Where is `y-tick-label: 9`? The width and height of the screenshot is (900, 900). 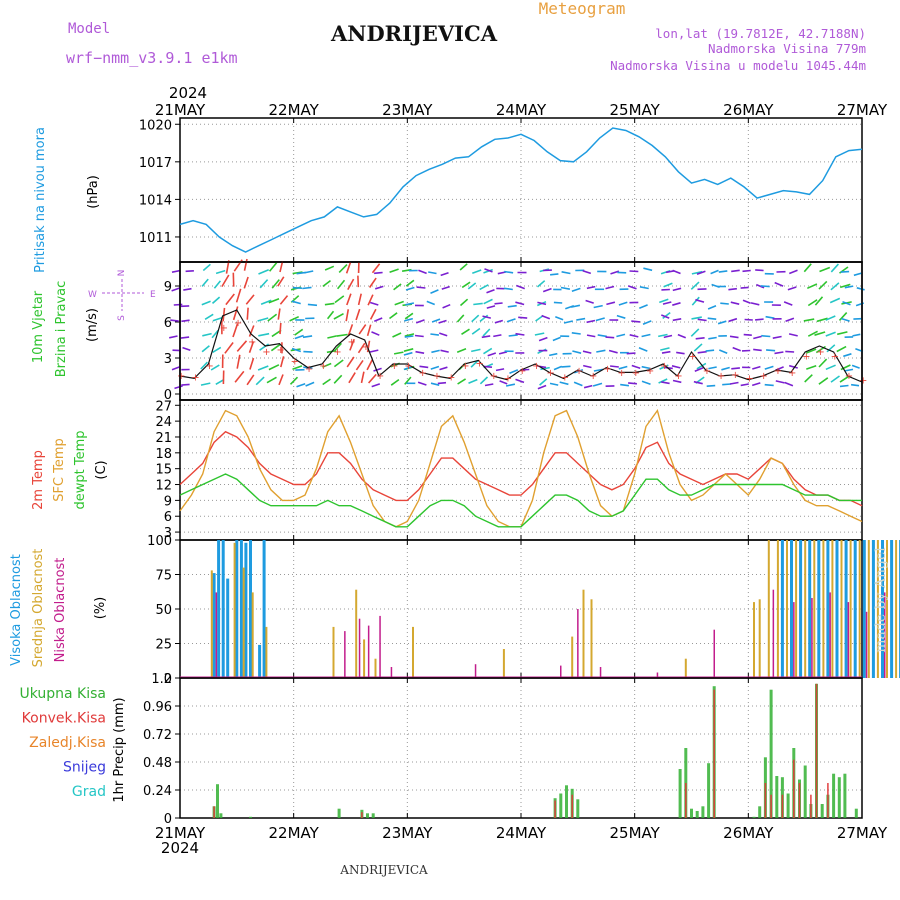
y-tick-label: 9 is located at coordinates (168, 287).